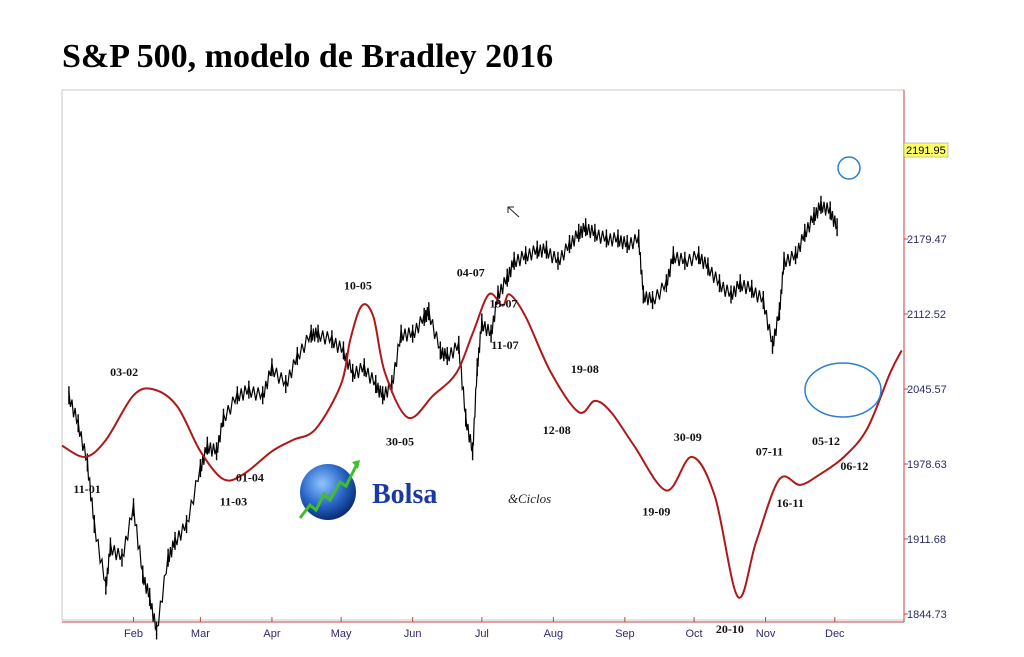 The width and height of the screenshot is (1024, 657). Describe the element at coordinates (927, 240) in the screenshot. I see `y-tick-label: 2179.47` at that location.